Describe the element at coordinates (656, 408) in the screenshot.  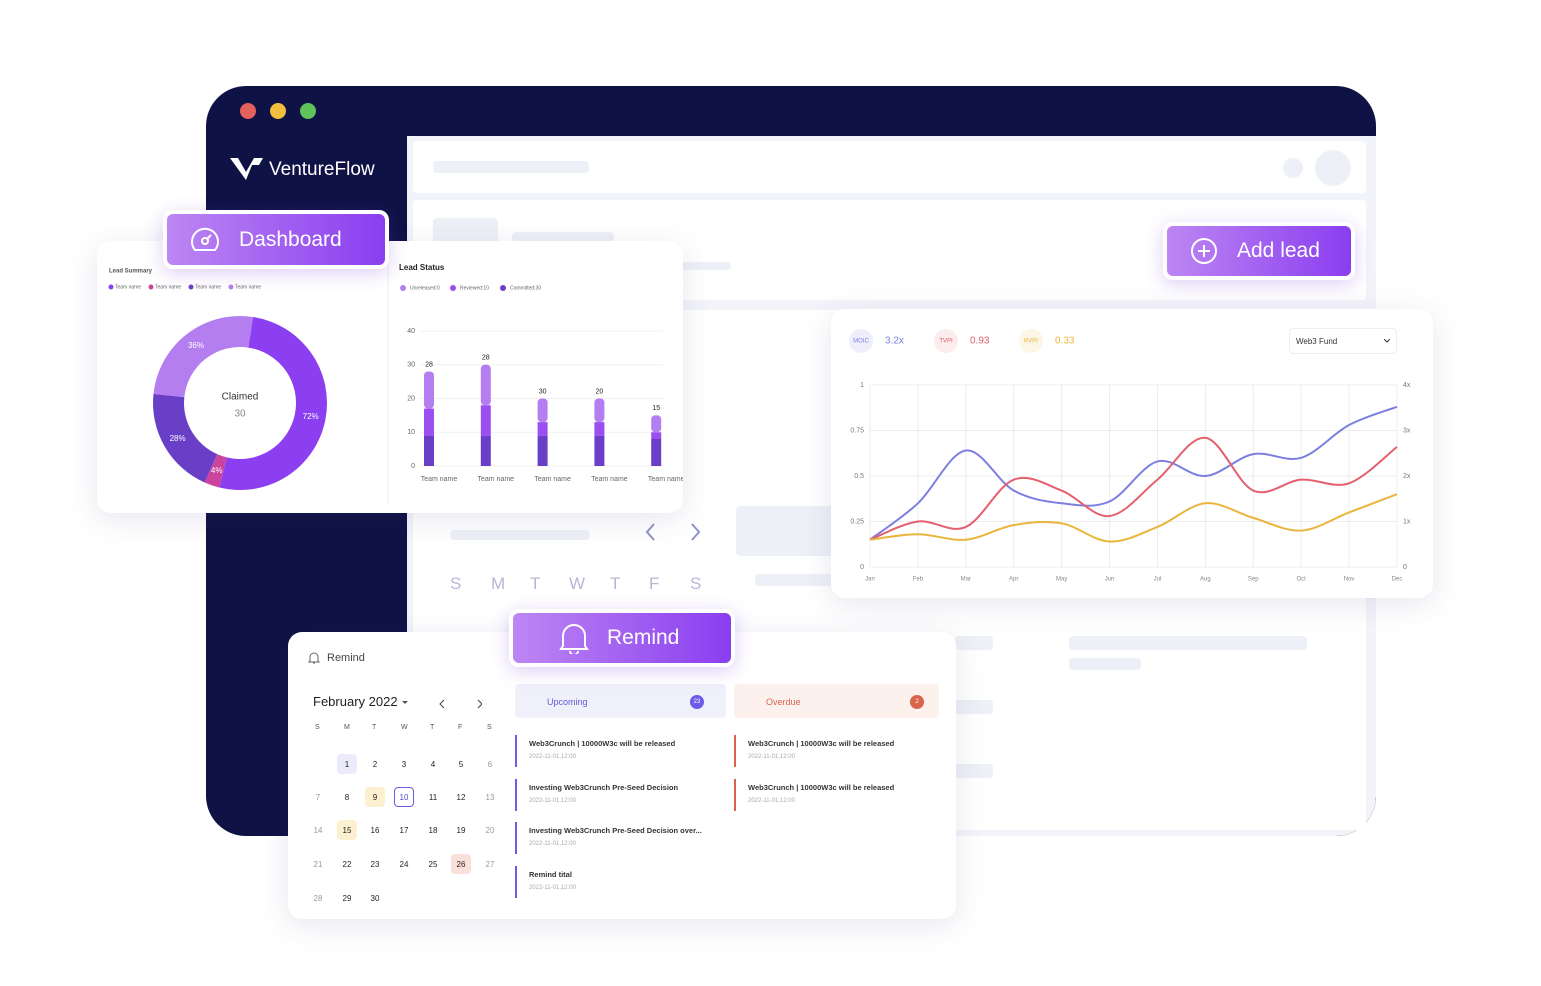
I see `bar-total: 15` at that location.